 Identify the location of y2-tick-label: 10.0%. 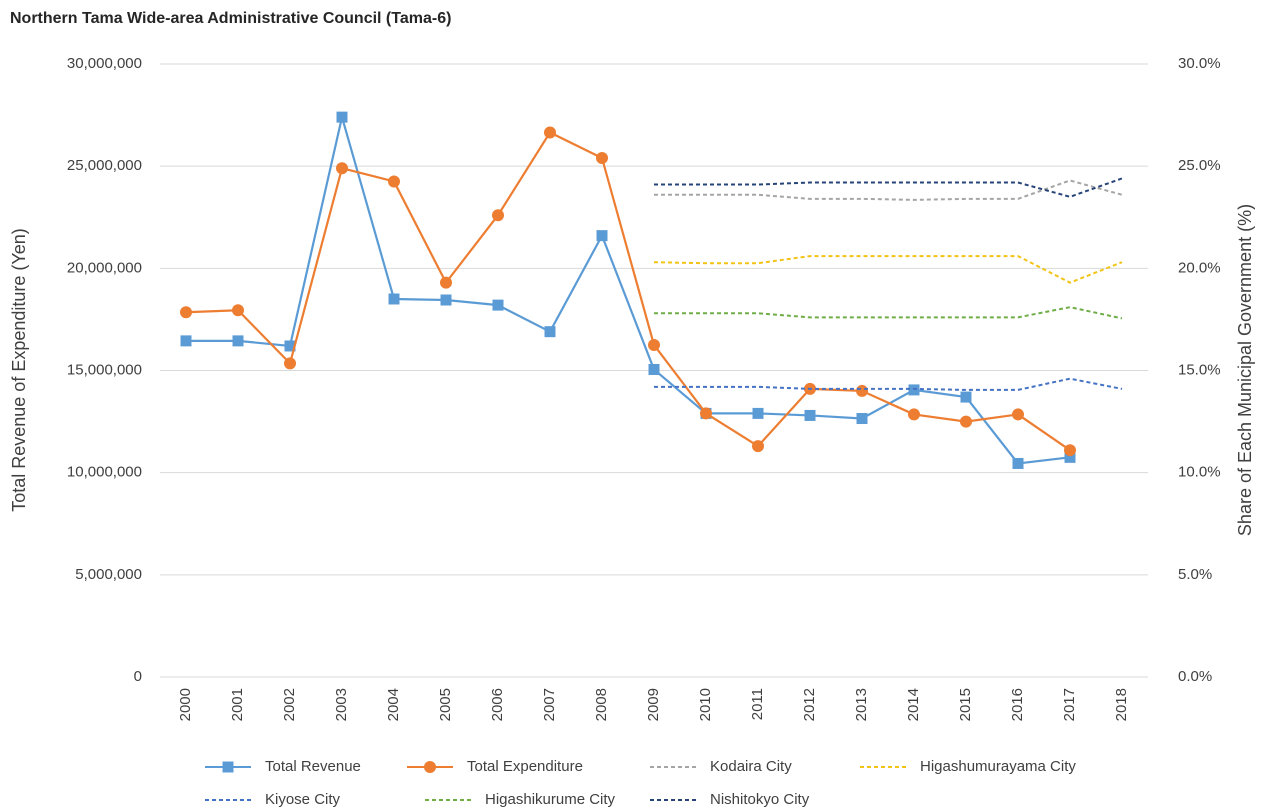
(1199, 472).